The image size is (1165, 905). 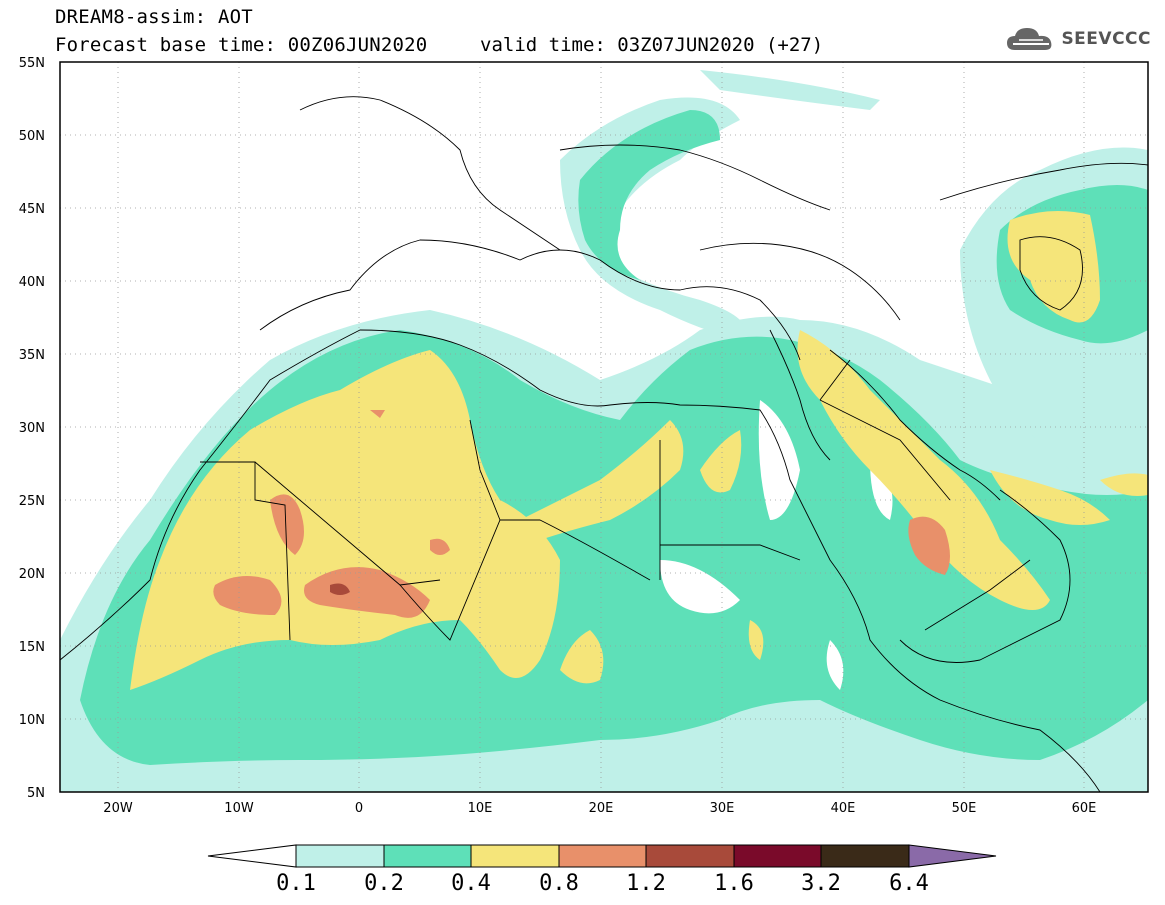 I want to click on lon-label: 40E, so click(x=843, y=808).